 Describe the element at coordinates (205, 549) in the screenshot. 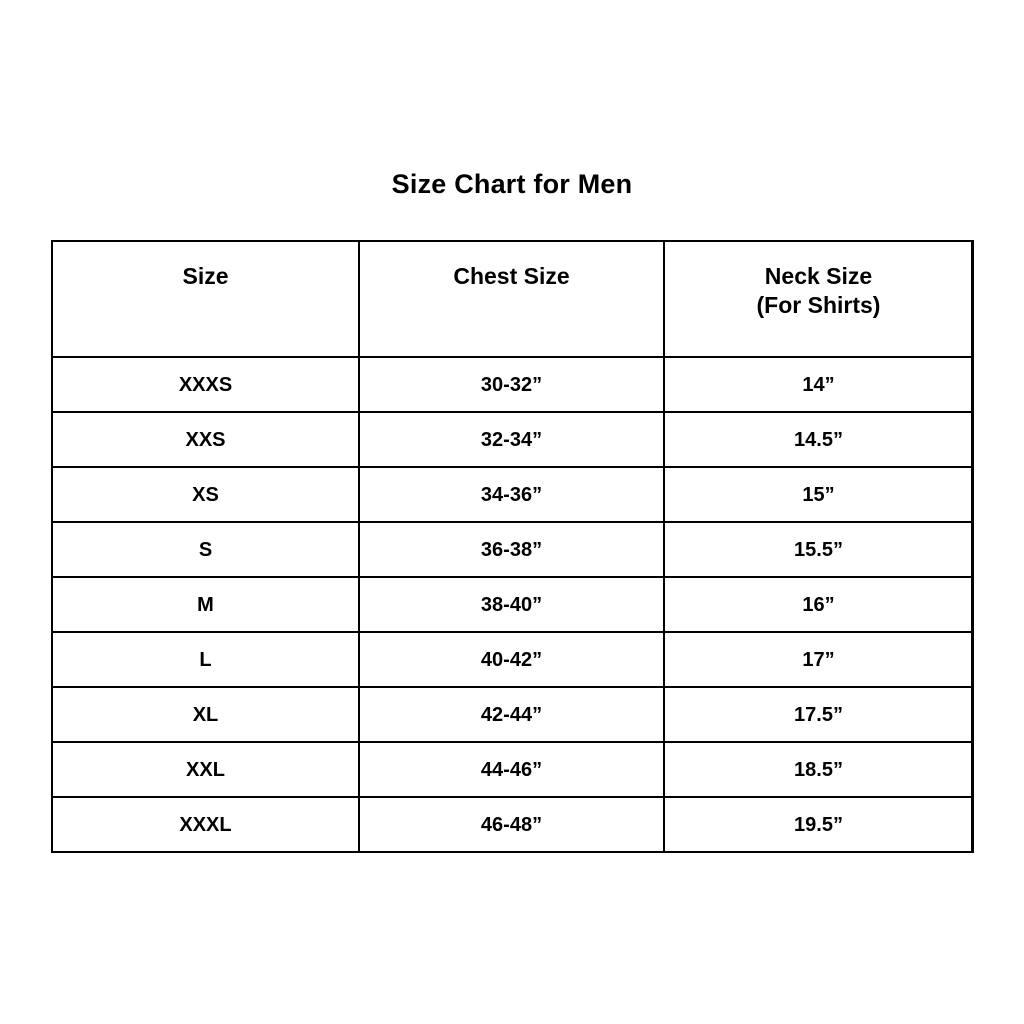

I see `cell-size: S` at that location.